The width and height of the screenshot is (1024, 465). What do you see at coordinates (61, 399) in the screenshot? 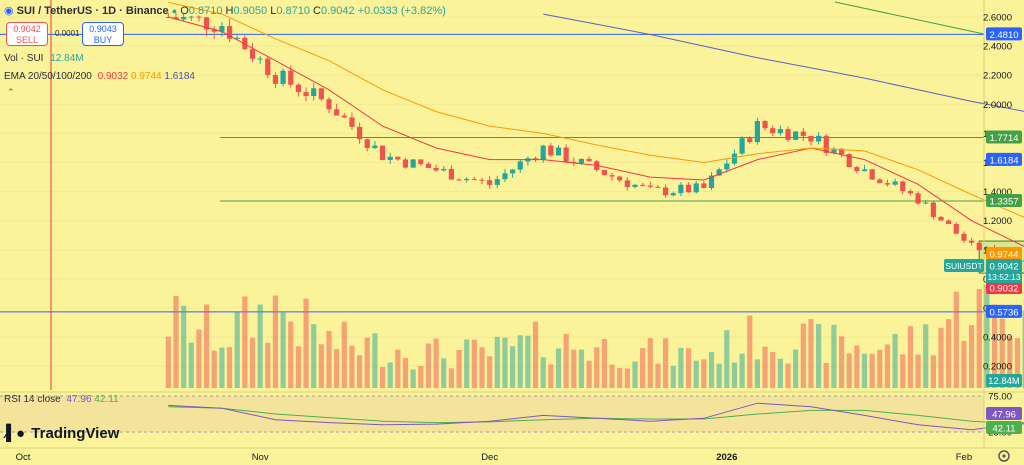
I see `rsi-legend: RSI 14 close 47.96 42.11` at bounding box center [61, 399].